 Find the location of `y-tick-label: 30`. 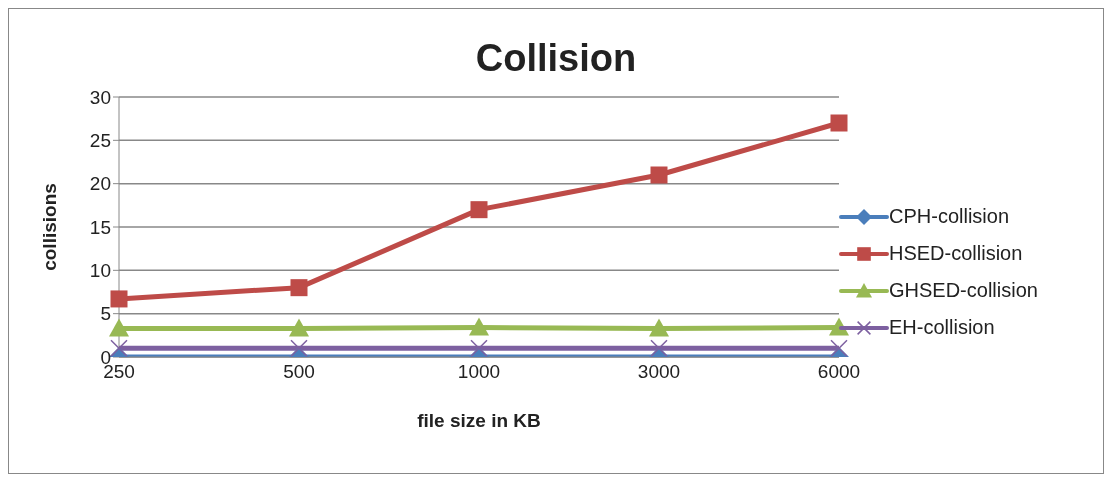

y-tick-label: 30 is located at coordinates (100, 97).